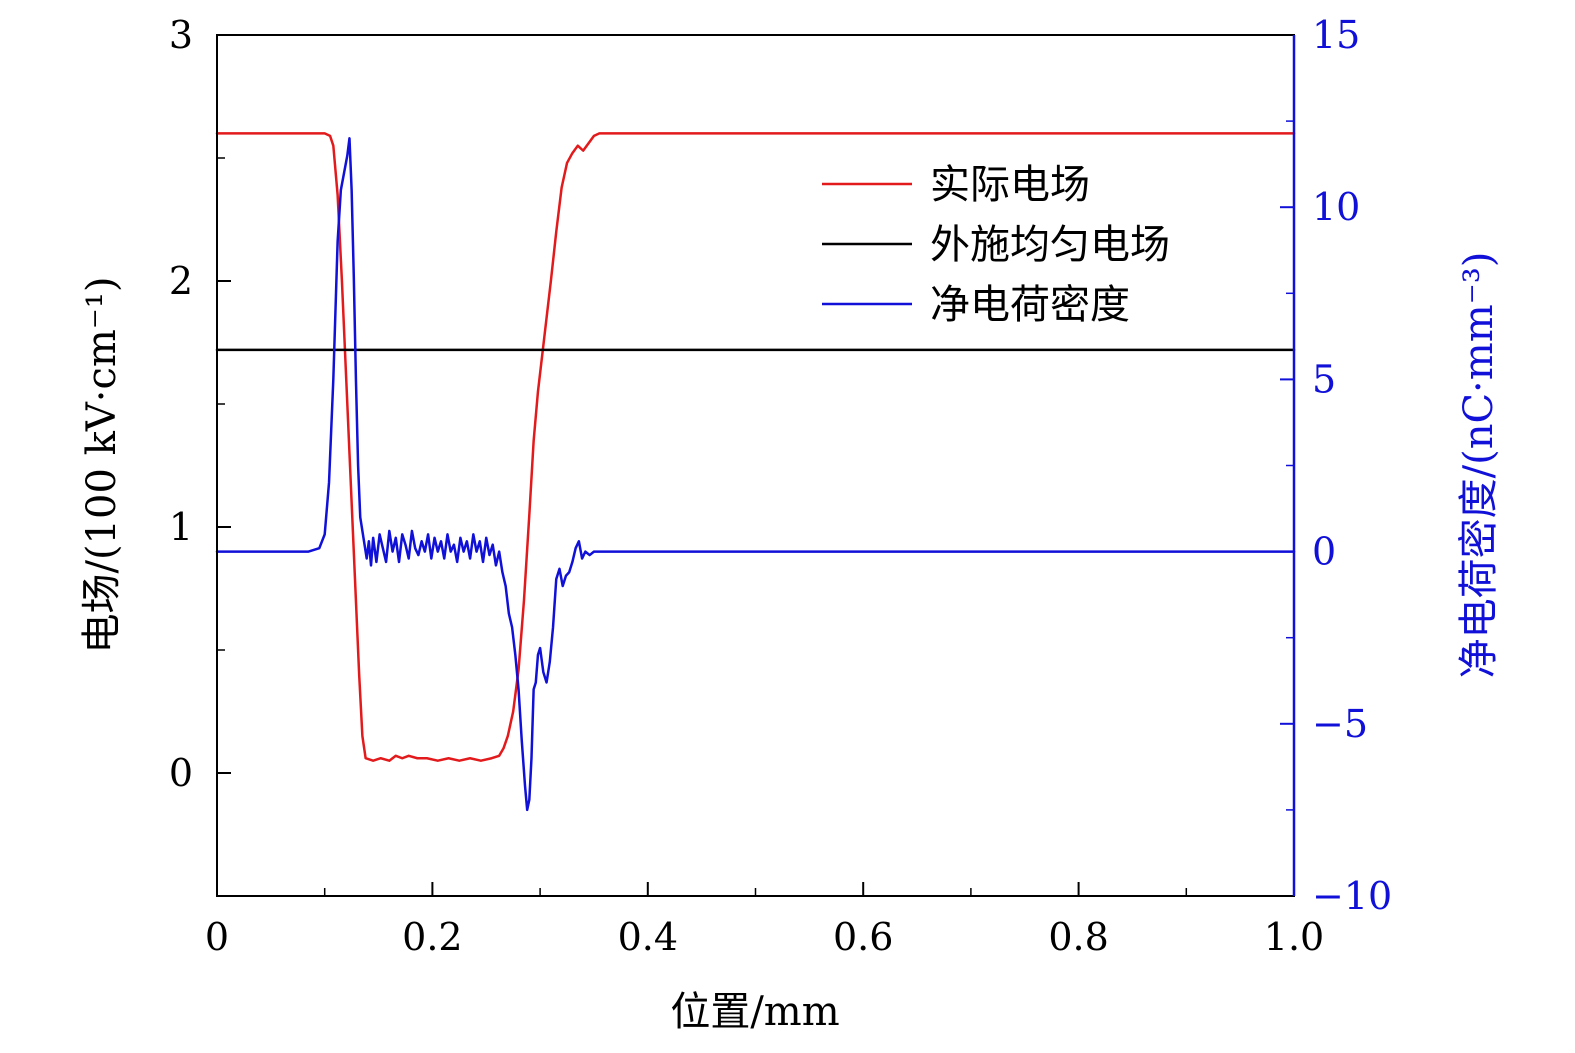  I want to click on y-left-tick-label: 1, so click(181, 527).